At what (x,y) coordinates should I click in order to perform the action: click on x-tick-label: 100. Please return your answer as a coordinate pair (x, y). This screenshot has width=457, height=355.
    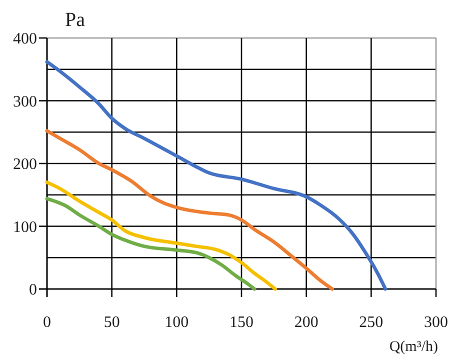
    Looking at the image, I should click on (176, 322).